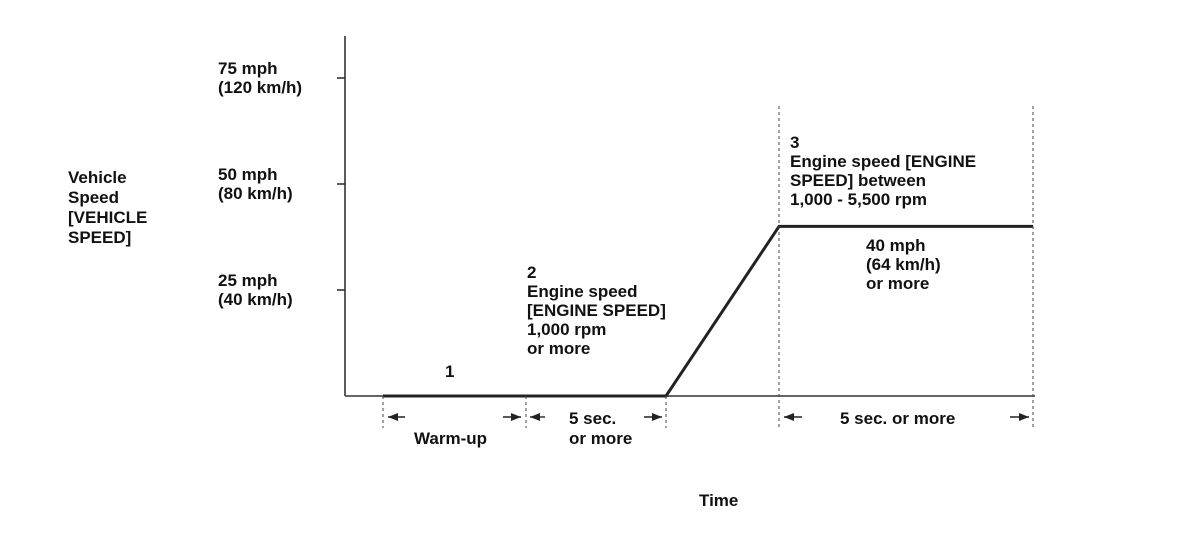 This screenshot has width=1200, height=556. Describe the element at coordinates (449, 371) in the screenshot. I see `step-1-label: 1` at that location.